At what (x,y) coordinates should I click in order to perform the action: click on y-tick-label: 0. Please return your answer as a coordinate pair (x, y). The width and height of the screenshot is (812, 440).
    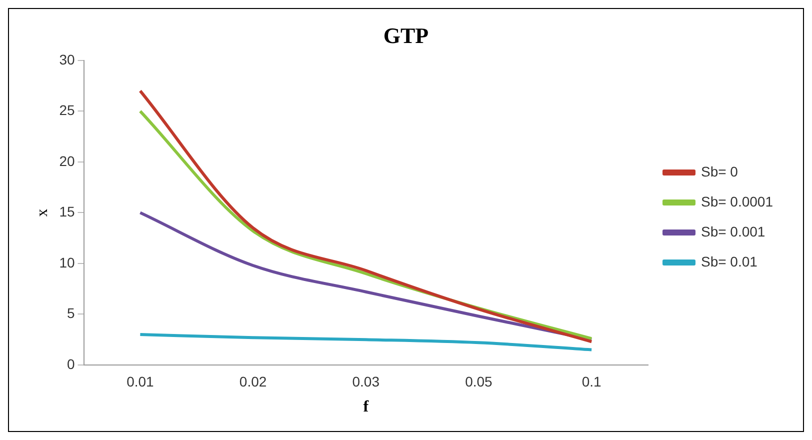
    Looking at the image, I should click on (70, 364).